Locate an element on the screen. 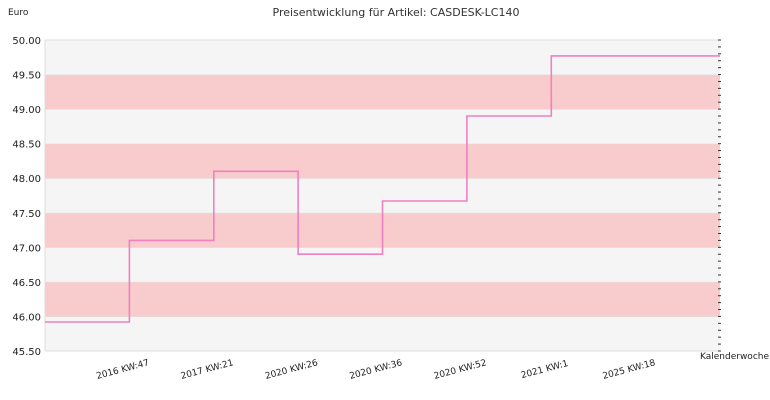  x-tick-label: 2017 KW:21 is located at coordinates (207, 370).